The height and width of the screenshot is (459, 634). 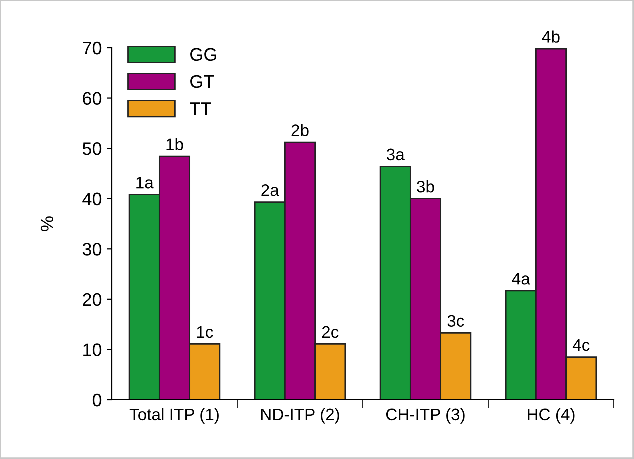 I want to click on annotation: 2a, so click(x=271, y=190).